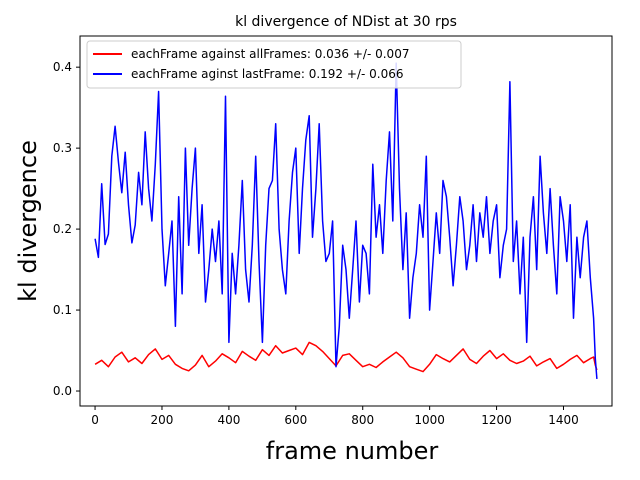 The width and height of the screenshot is (640, 480). I want to click on legend-box, so click(274, 64).